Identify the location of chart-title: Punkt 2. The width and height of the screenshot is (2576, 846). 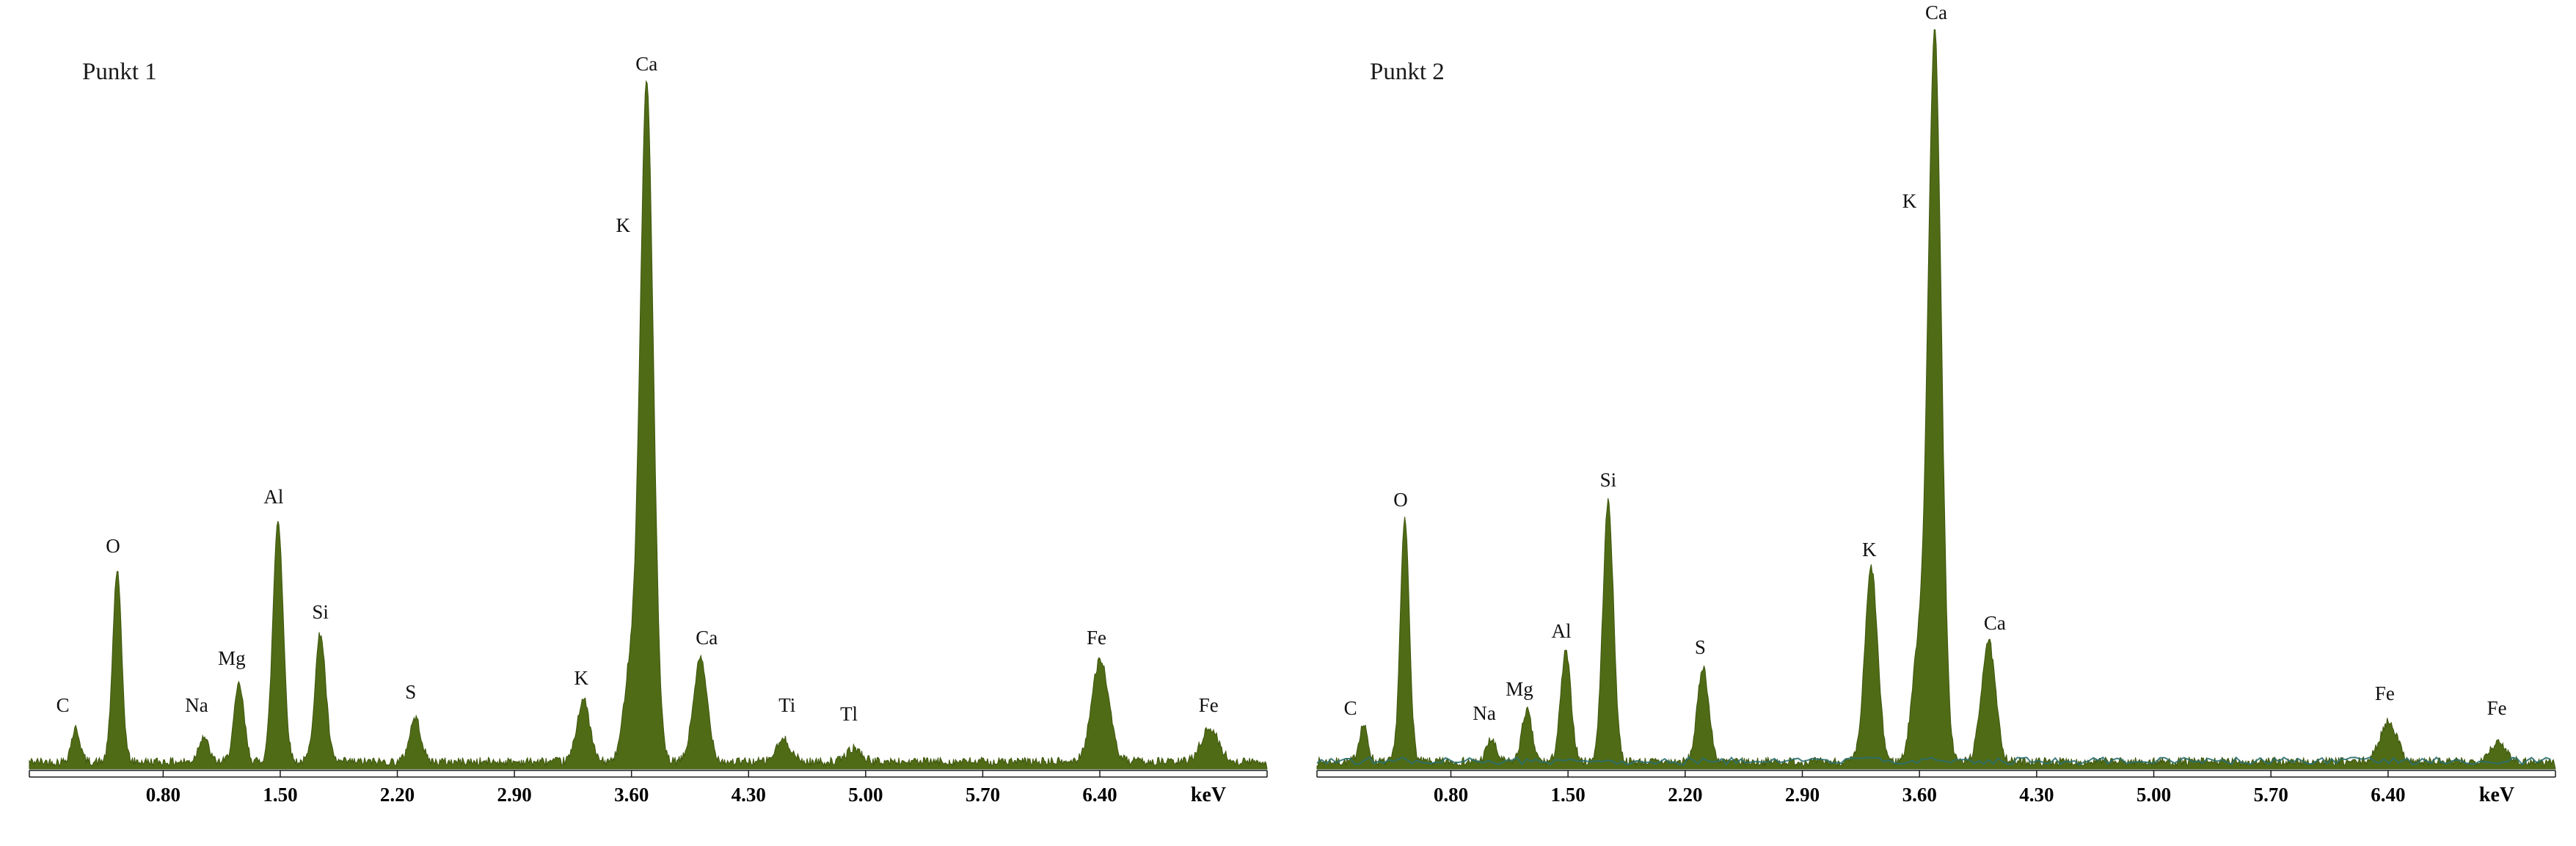
(1407, 72).